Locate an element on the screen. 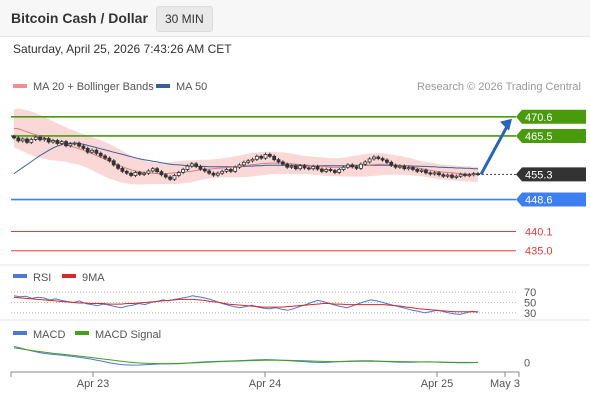  level-tag-pivot is located at coordinates (551, 199).